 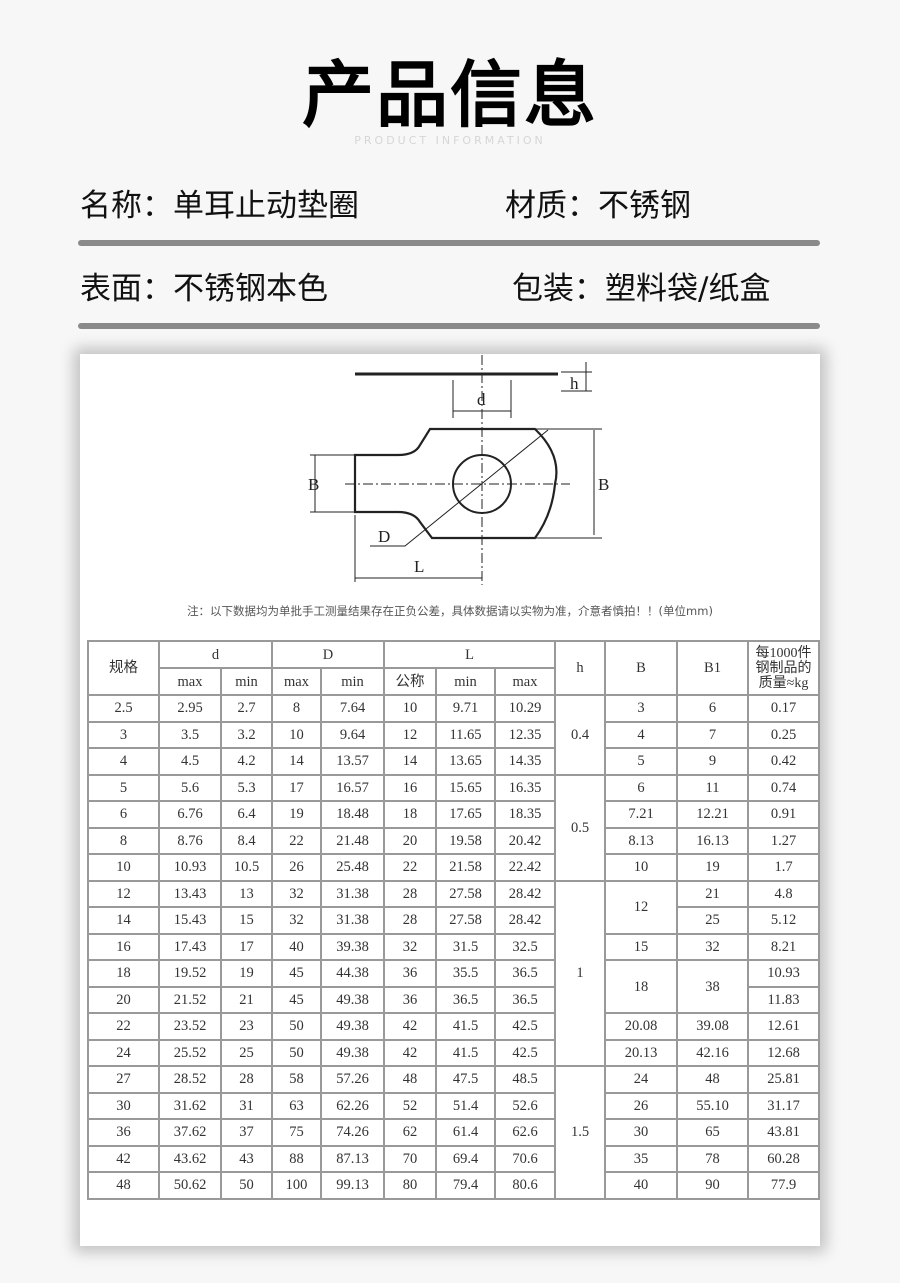 What do you see at coordinates (641, 1185) in the screenshot?
I see `cell-B: 40` at bounding box center [641, 1185].